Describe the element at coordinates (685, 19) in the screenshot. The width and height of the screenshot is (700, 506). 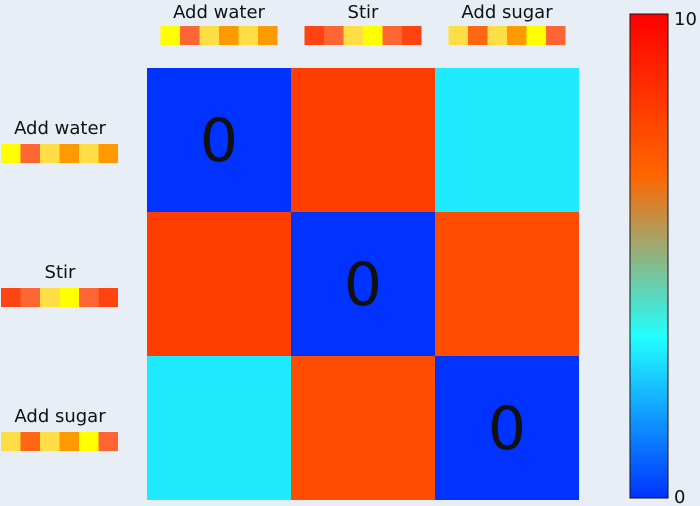
I see `colorbar-max-label: 10` at that location.